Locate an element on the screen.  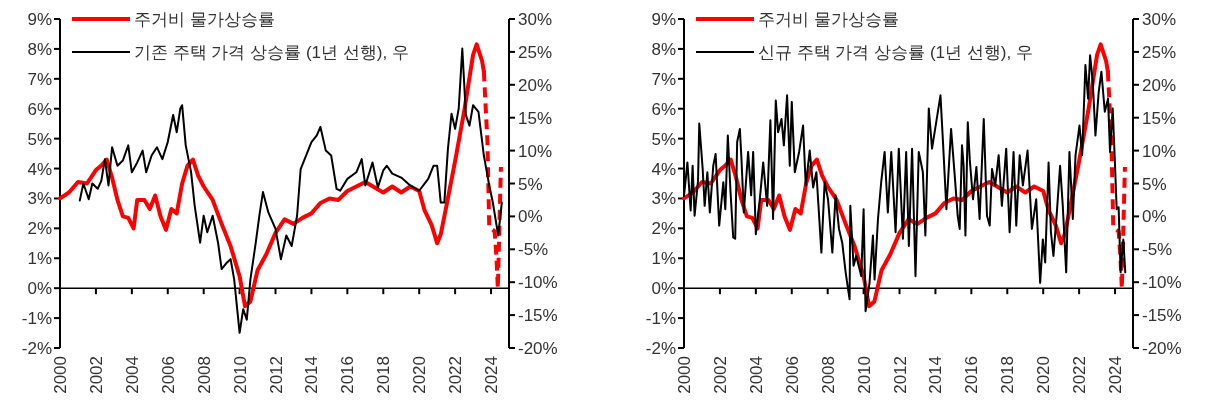
legend-label: 기존 주택 가격 상승률 (1년 선행), 우 is located at coordinates (271, 52).